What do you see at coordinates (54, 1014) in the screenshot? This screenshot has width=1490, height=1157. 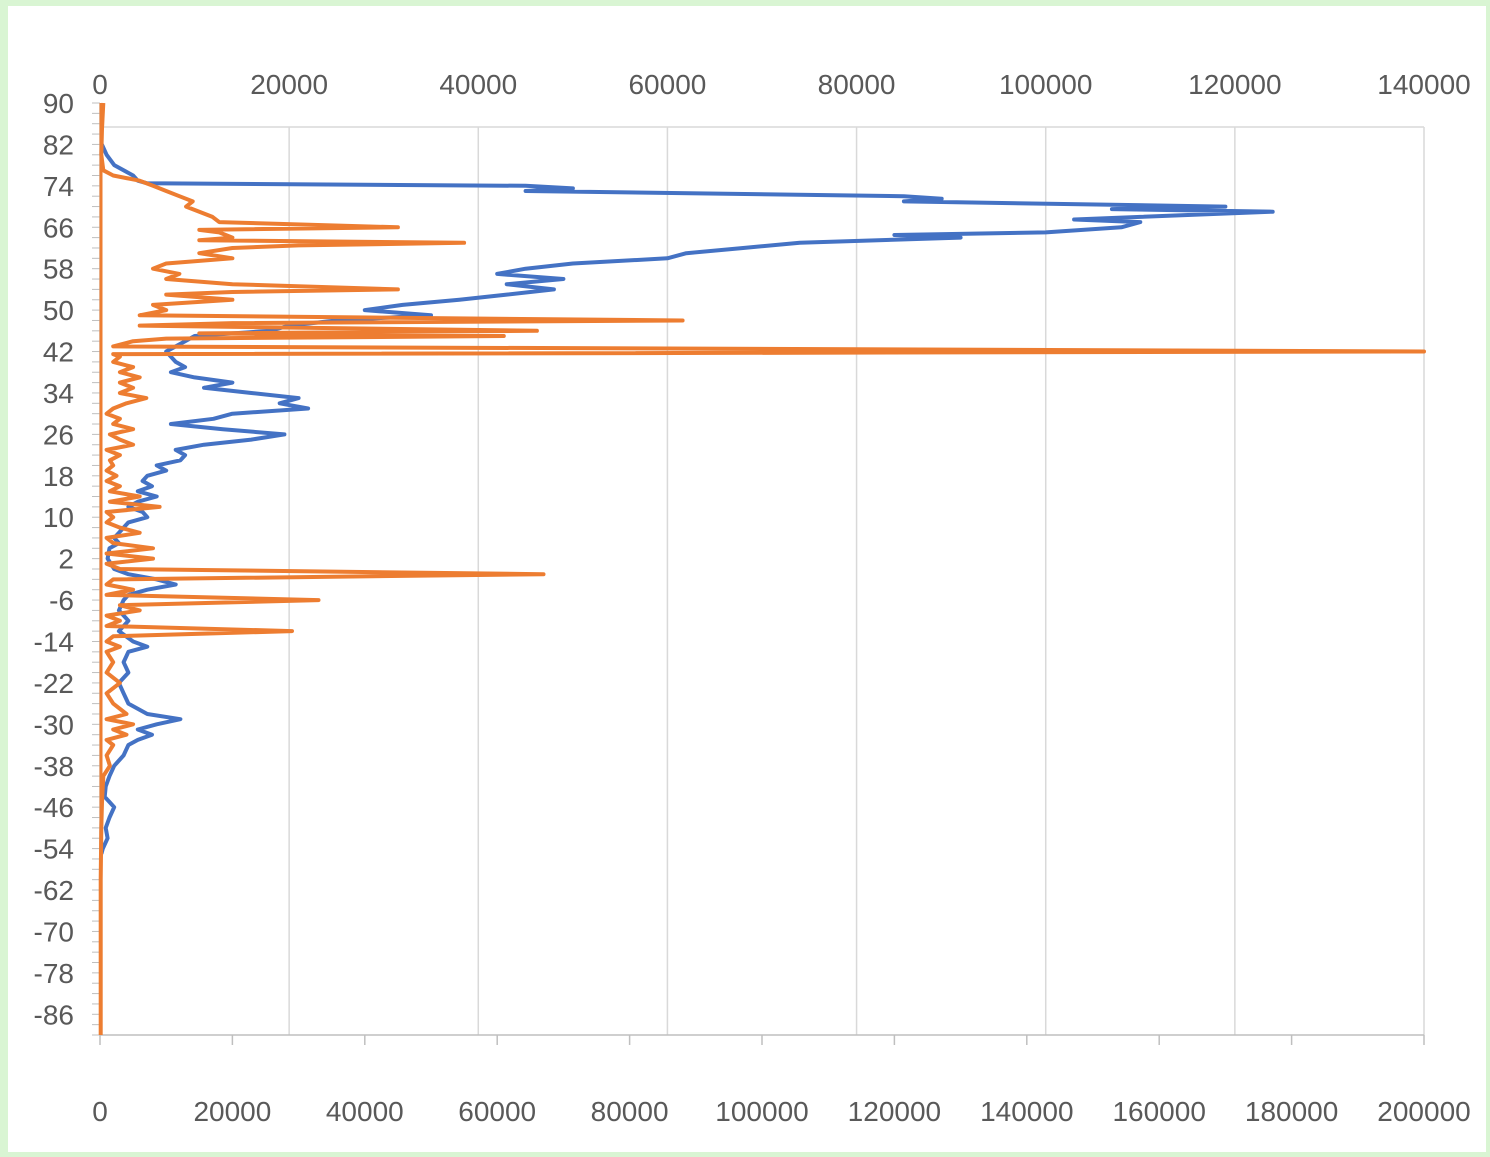 I see `y-tick-label: -86` at bounding box center [54, 1014].